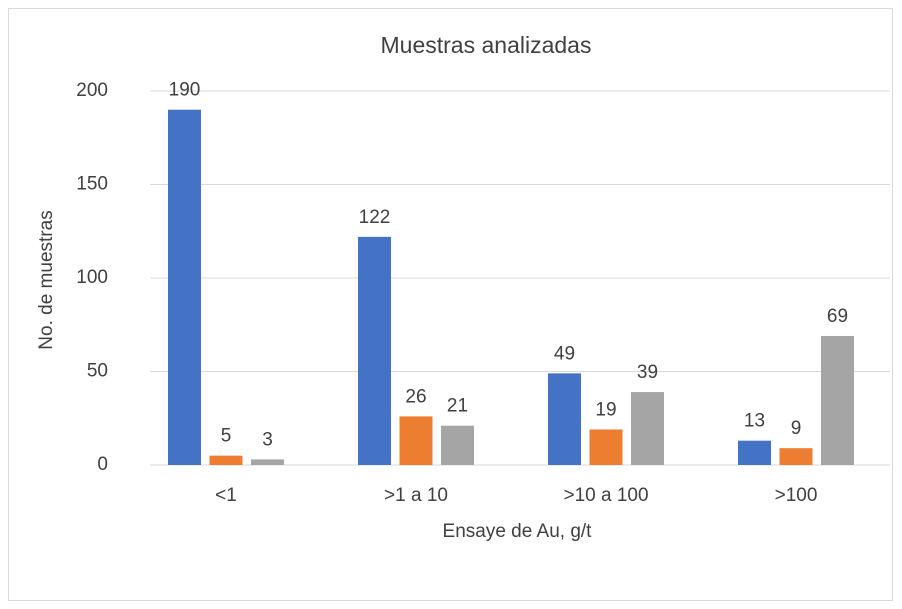 This screenshot has height=609, width=902. I want to click on y-tick-label: 0, so click(102, 464).